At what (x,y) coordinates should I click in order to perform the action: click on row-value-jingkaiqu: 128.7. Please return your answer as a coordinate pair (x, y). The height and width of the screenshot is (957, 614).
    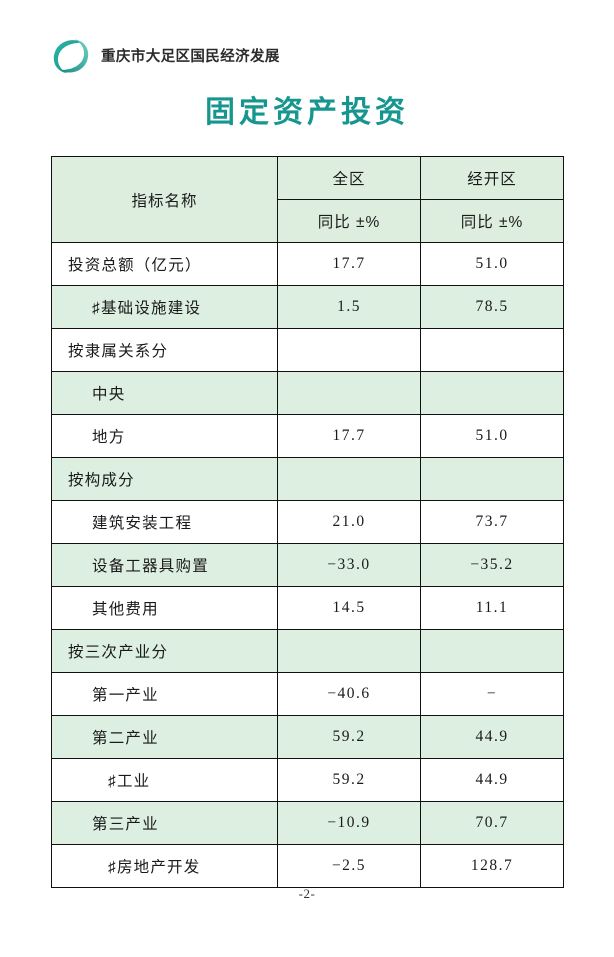
    Looking at the image, I should click on (492, 866).